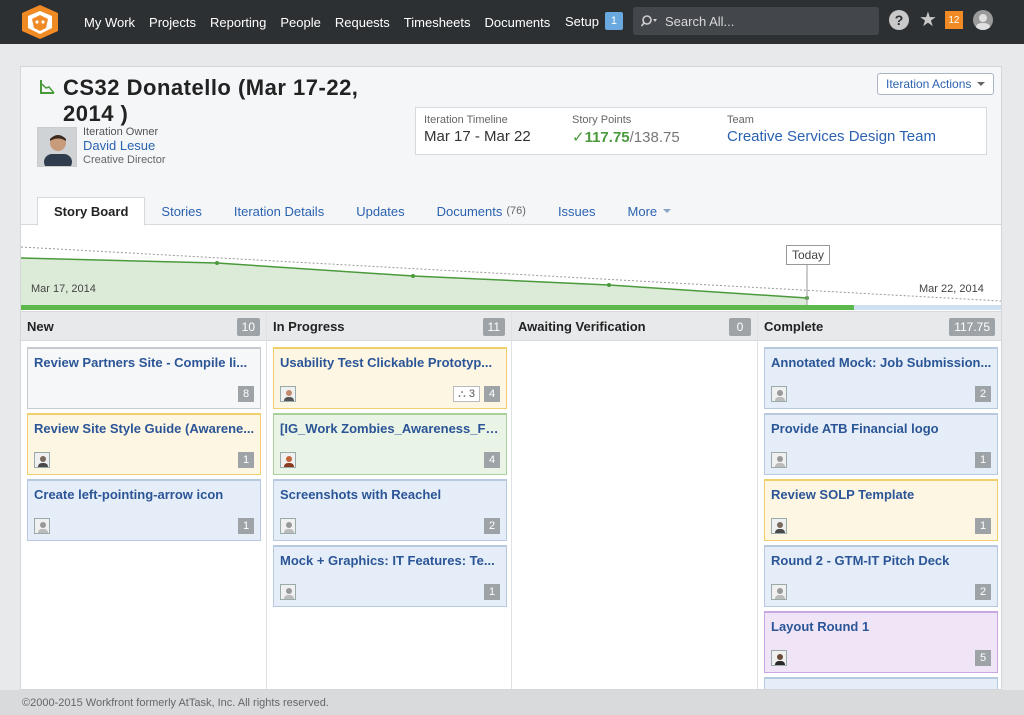 This screenshot has height=715, width=1024. I want to click on nav-people: People, so click(300, 22).